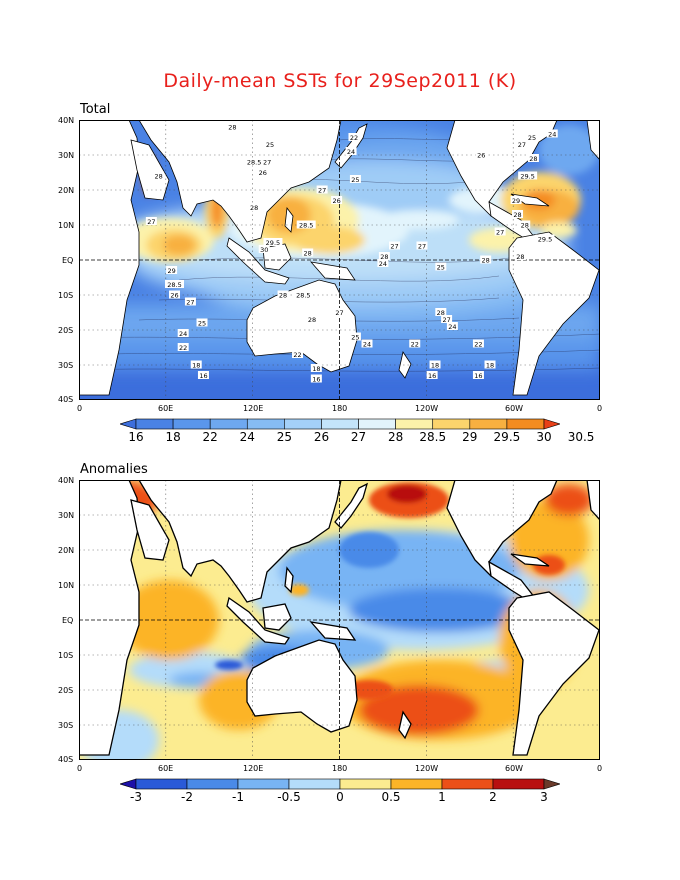 This screenshot has width=680, height=880. Describe the element at coordinates (66, 655) in the screenshot. I see `lat-label: 10S` at that location.